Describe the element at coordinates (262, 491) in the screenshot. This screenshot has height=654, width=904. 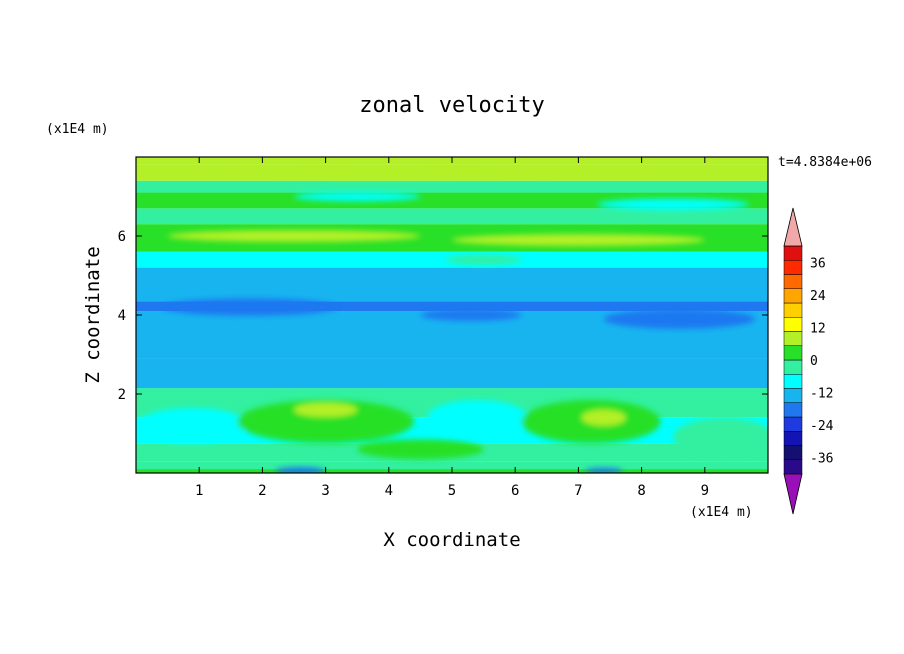
I see `x-tick-label: 2` at that location.